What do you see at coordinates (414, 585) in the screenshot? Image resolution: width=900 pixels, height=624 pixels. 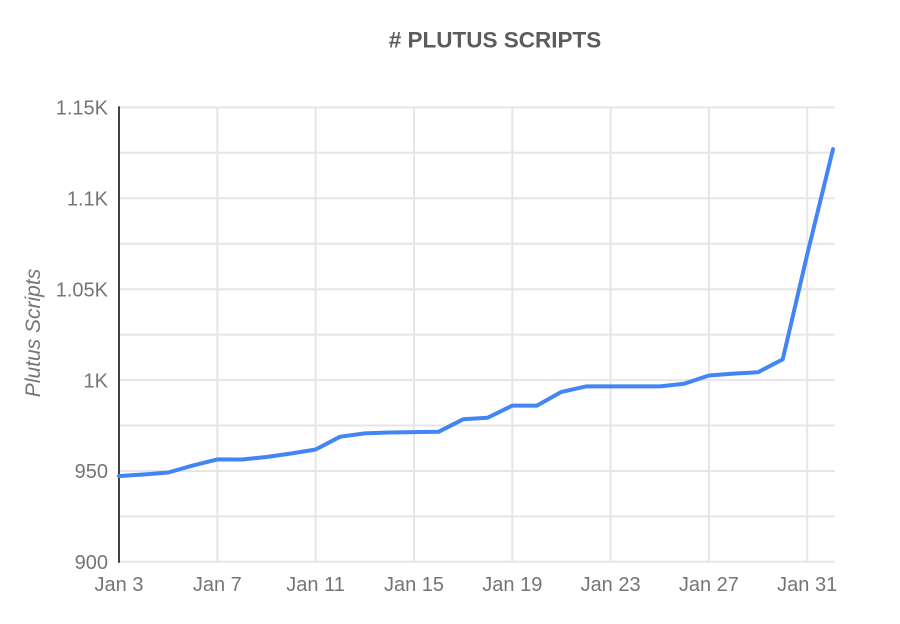 I see `svg-text: Jan 15` at bounding box center [414, 585].